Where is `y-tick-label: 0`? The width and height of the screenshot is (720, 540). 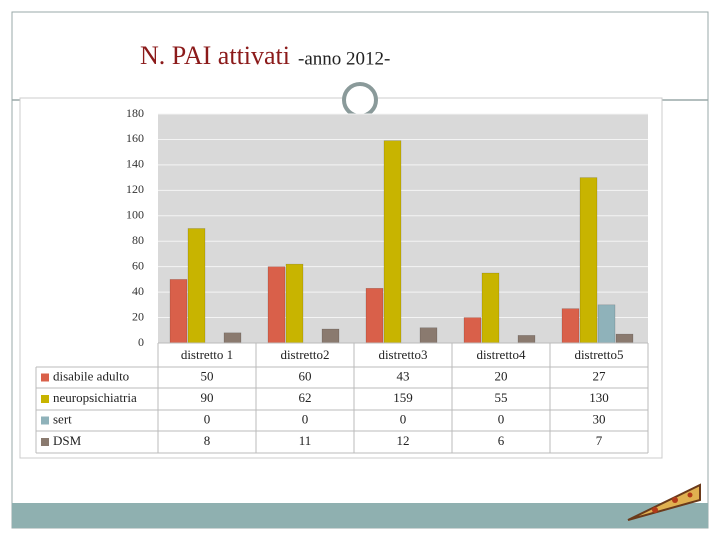 y-tick-label: 0 is located at coordinates (141, 342).